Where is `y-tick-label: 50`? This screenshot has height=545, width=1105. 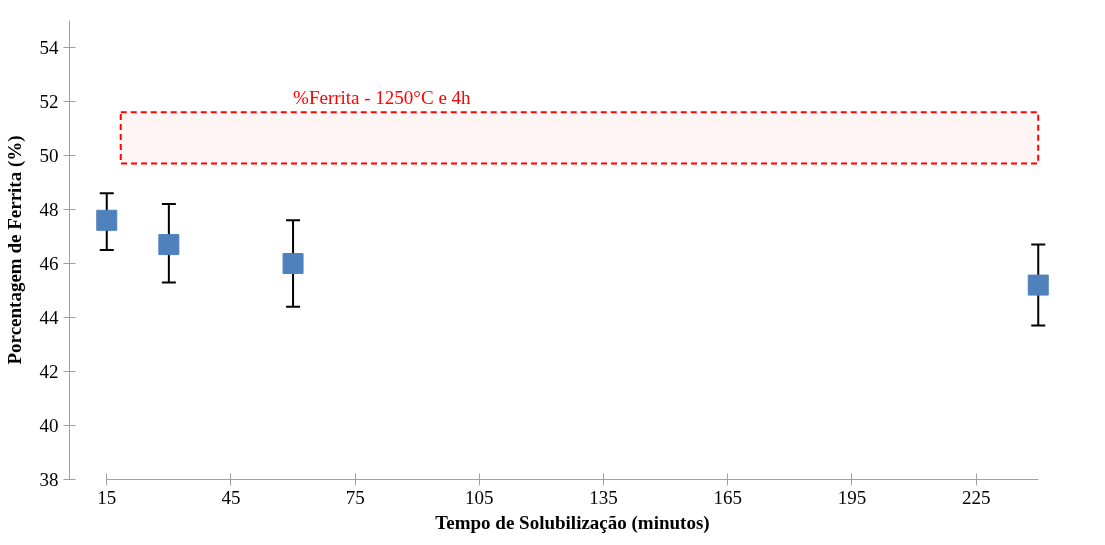
y-tick-label: 50 is located at coordinates (49, 155).